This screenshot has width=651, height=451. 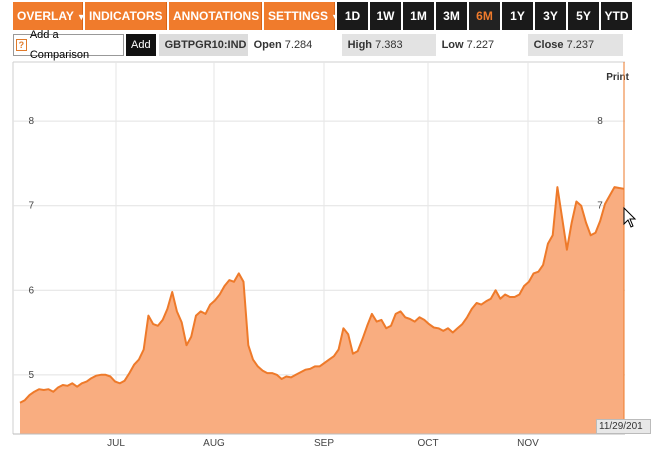 What do you see at coordinates (59, 45) in the screenshot?
I see `add-comparison-label: Add a Comparison` at bounding box center [59, 45].